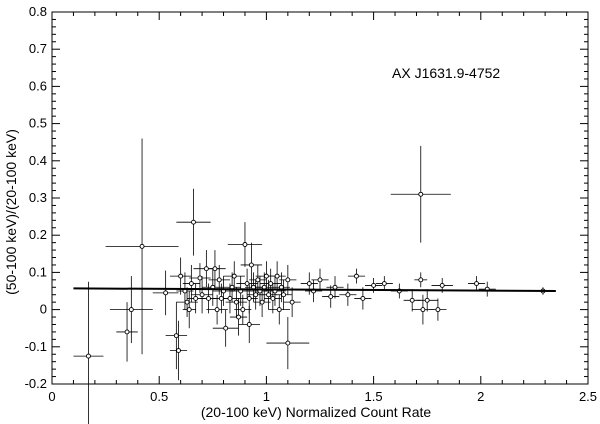 Image resolution: width=600 pixels, height=424 pixels. What do you see at coordinates (38, 85) in the screenshot?
I see `y-tick-label: 0.6` at bounding box center [38, 85].